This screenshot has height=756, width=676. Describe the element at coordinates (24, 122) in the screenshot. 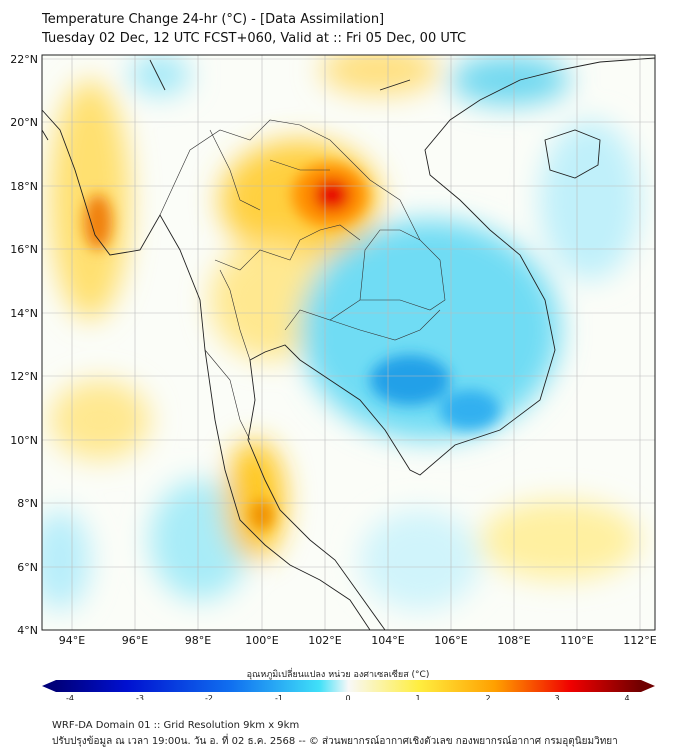

I see `lat-label: 20°N` at that location.